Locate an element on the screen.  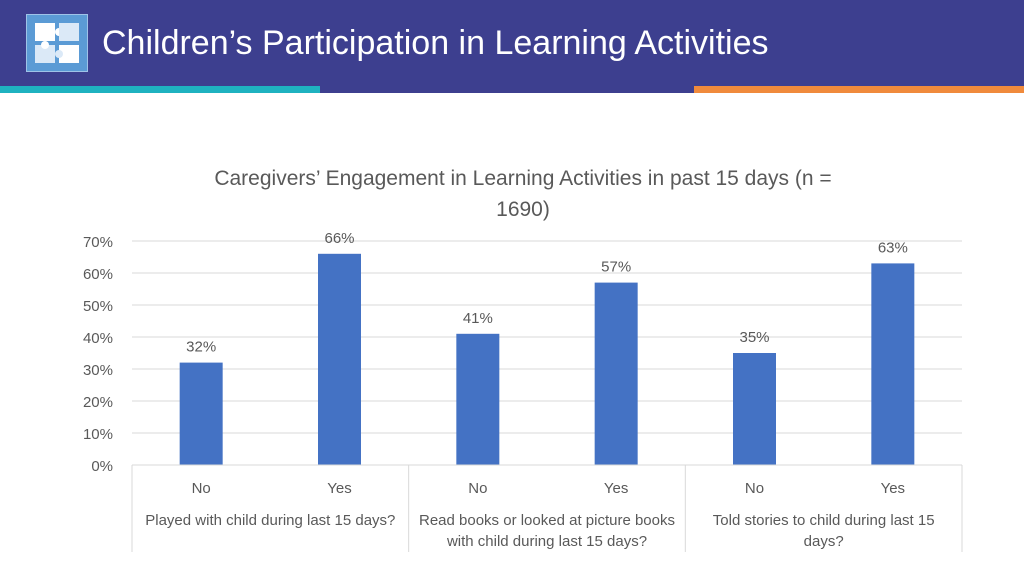
data-label: 66% is located at coordinates (339, 238).